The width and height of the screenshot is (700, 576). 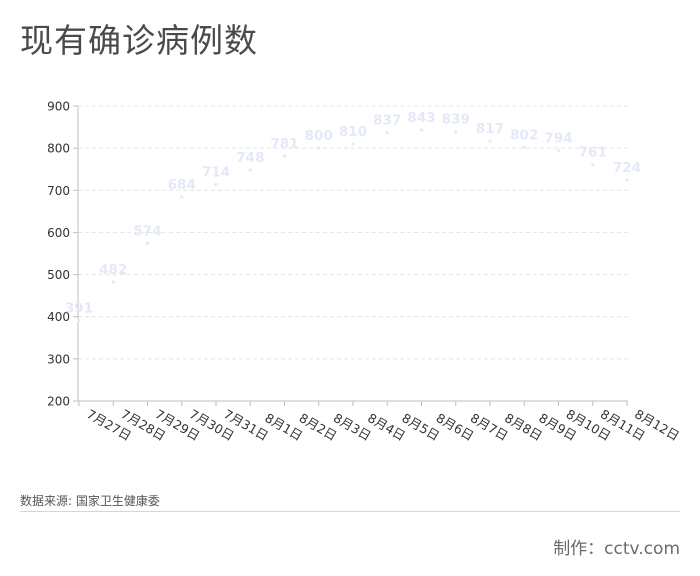 I want to click on y-tick-label: 400, so click(x=58, y=317).